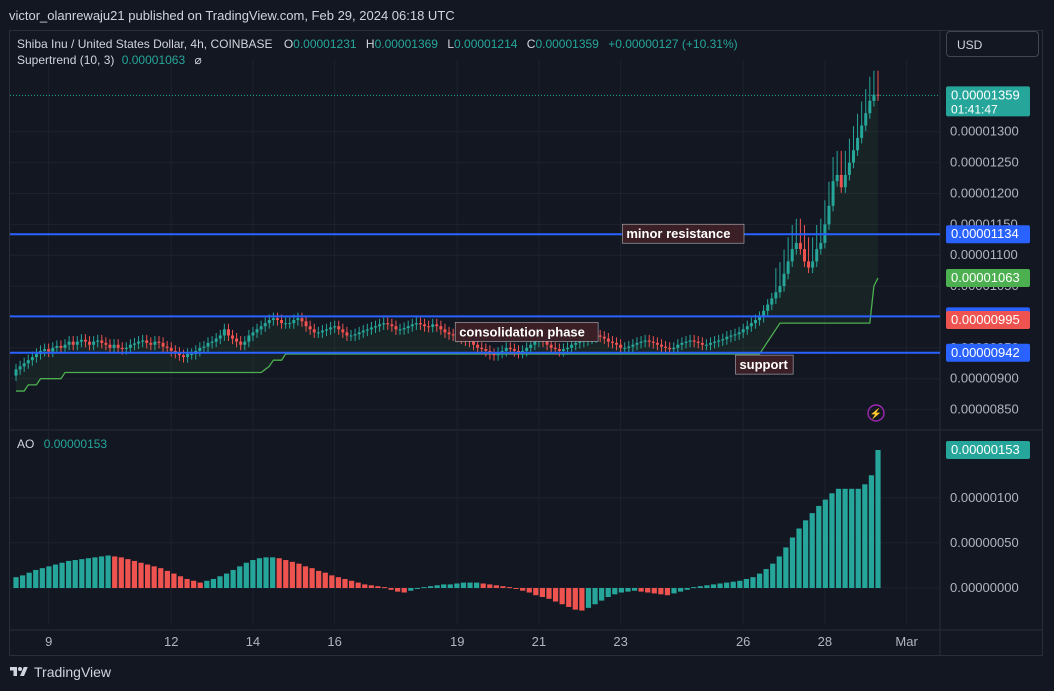 This screenshot has width=1054, height=691. I want to click on footer-brand: TradingView, so click(60, 672).